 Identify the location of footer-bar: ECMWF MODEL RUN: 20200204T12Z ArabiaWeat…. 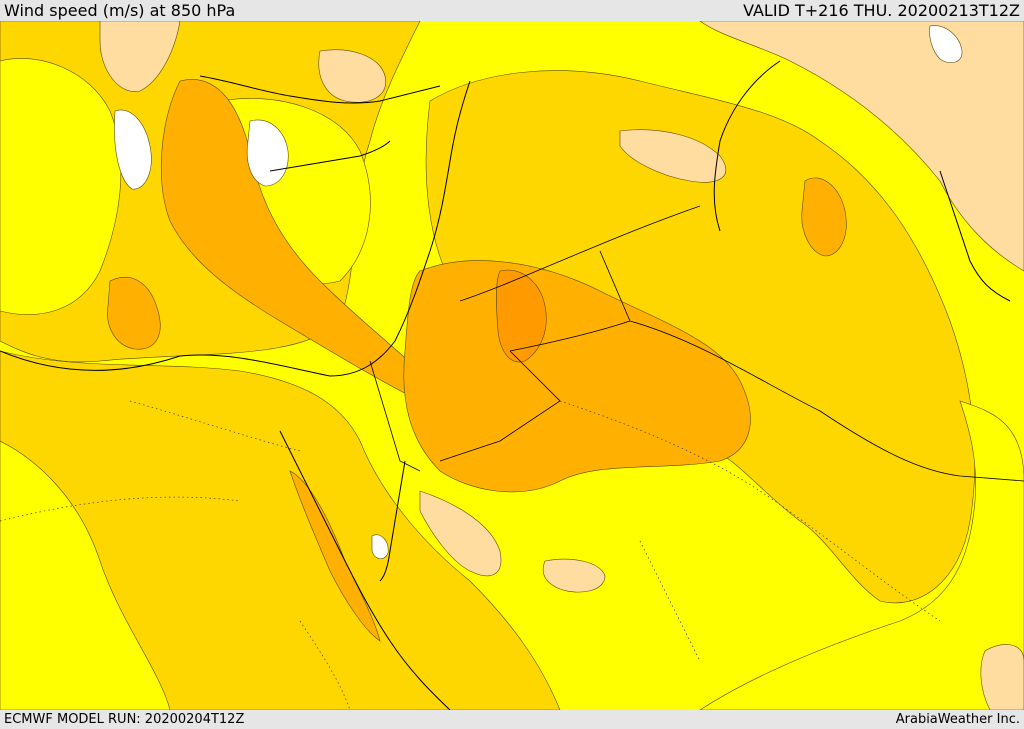
(512, 719).